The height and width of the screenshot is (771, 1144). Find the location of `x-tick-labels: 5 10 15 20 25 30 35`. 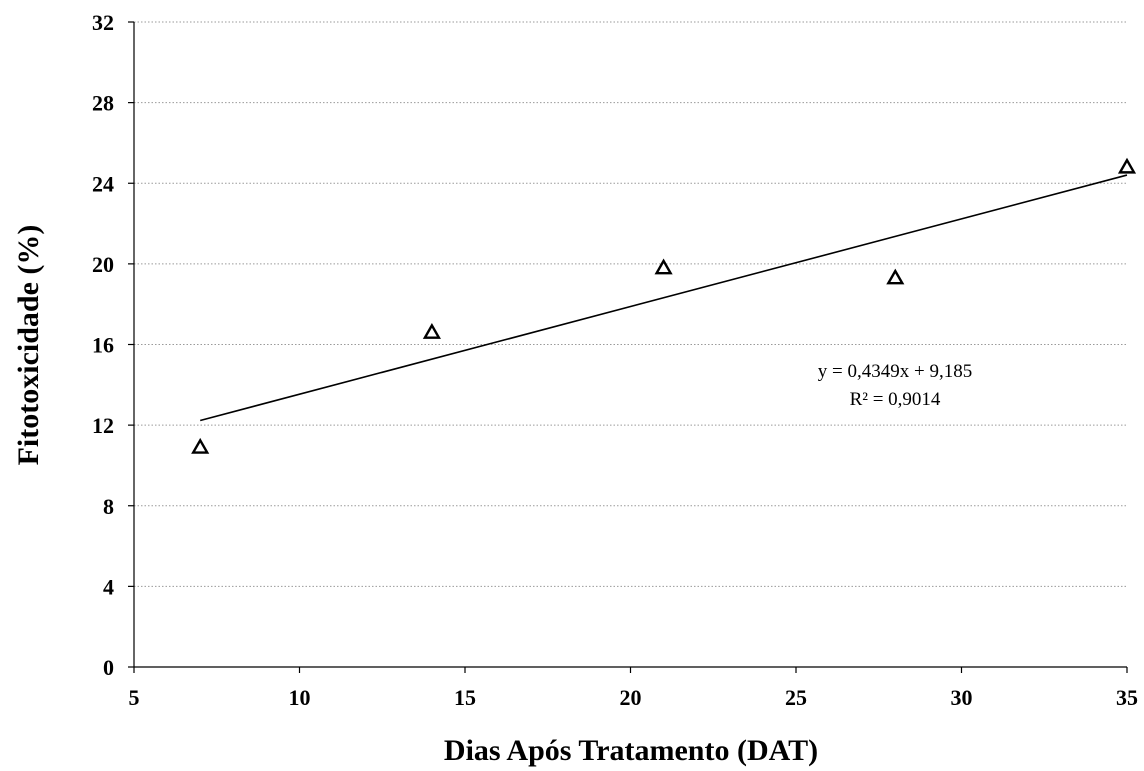

x-tick-labels: 5 10 15 20 25 30 35 is located at coordinates (633, 688).